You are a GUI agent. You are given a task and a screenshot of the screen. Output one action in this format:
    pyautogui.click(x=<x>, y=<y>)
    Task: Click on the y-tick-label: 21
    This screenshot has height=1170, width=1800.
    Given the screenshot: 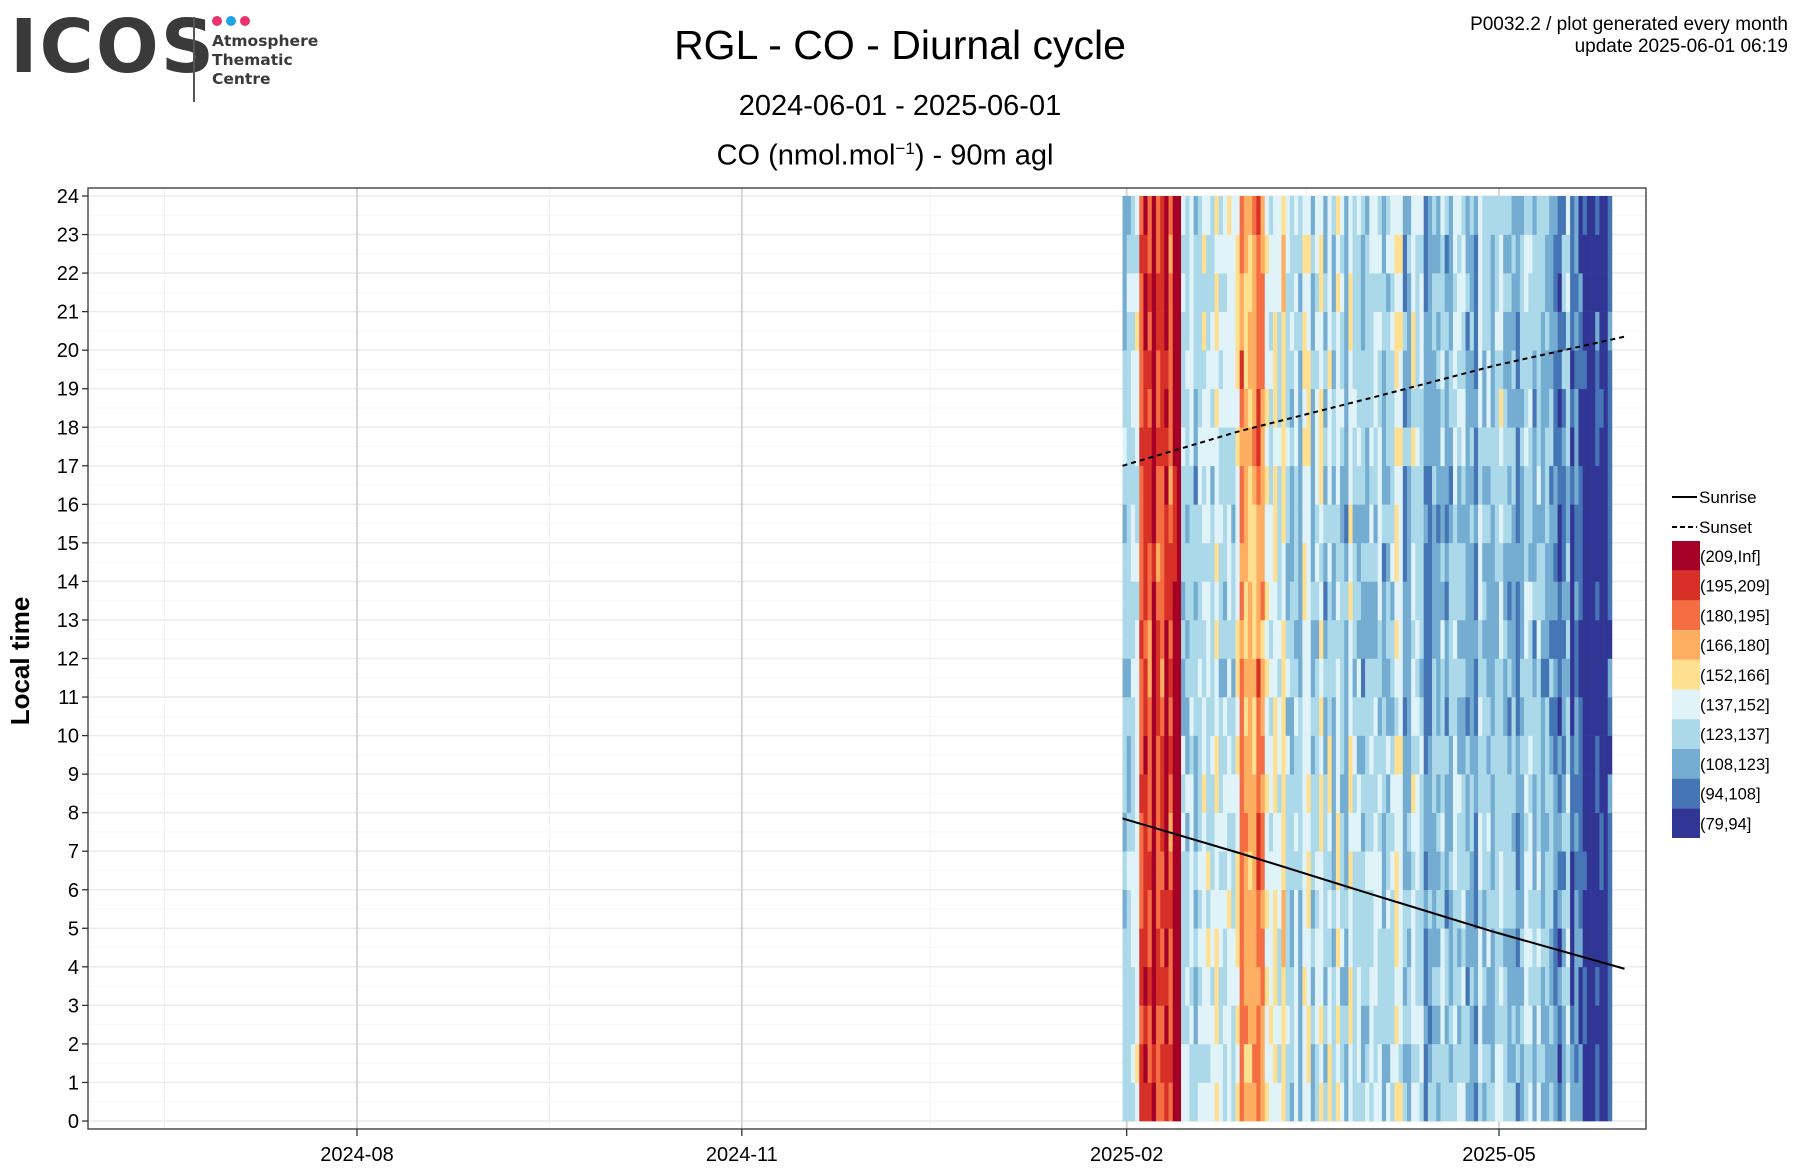 What is the action you would take?
    pyautogui.click(x=68, y=313)
    